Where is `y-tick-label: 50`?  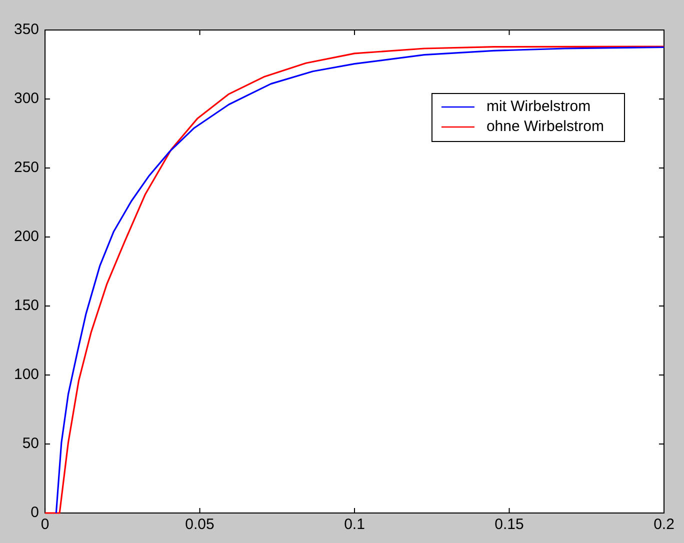
y-tick-label: 50 is located at coordinates (31, 443).